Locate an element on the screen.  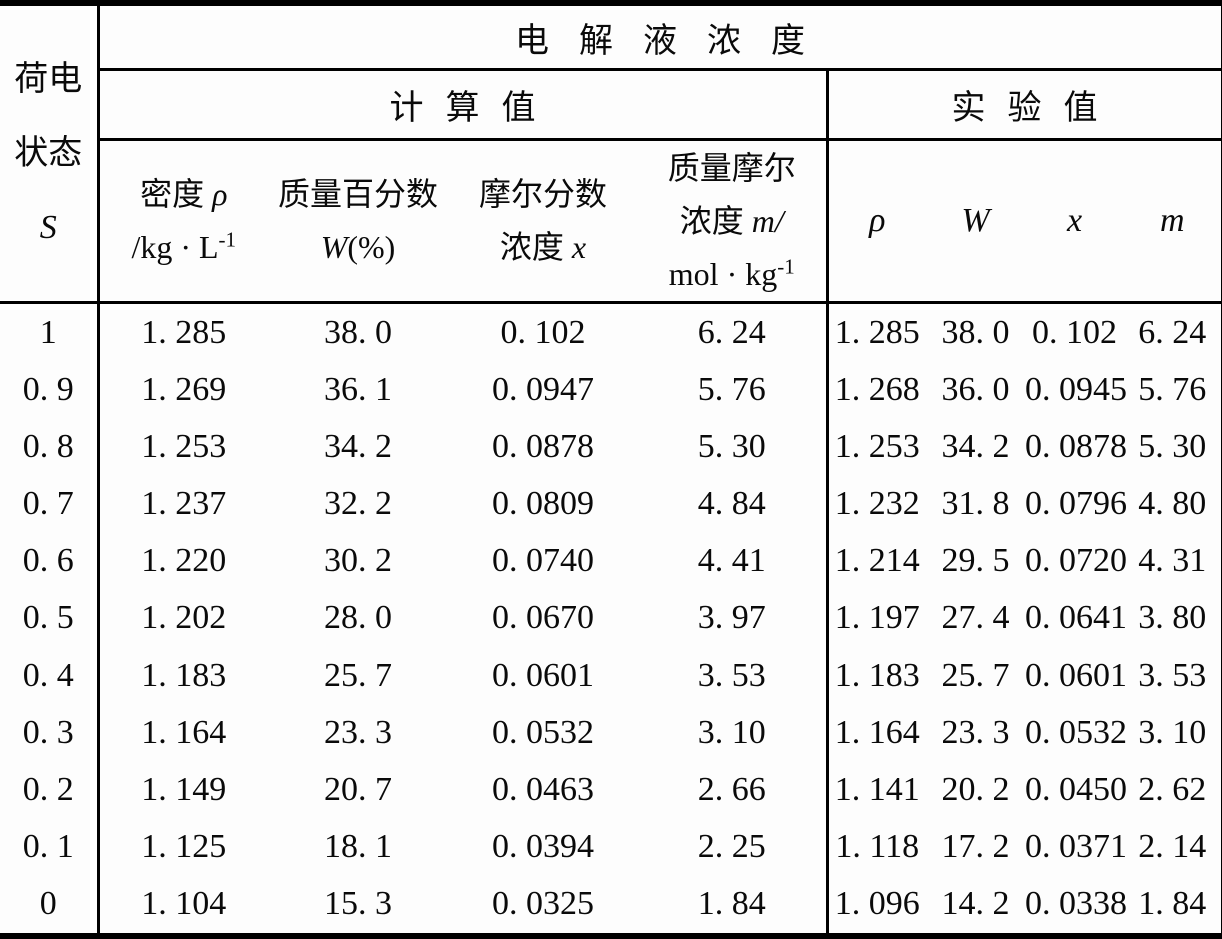
col-header-mole-fraction: 摩尔分数 浓度 x is located at coordinates (543, 221).